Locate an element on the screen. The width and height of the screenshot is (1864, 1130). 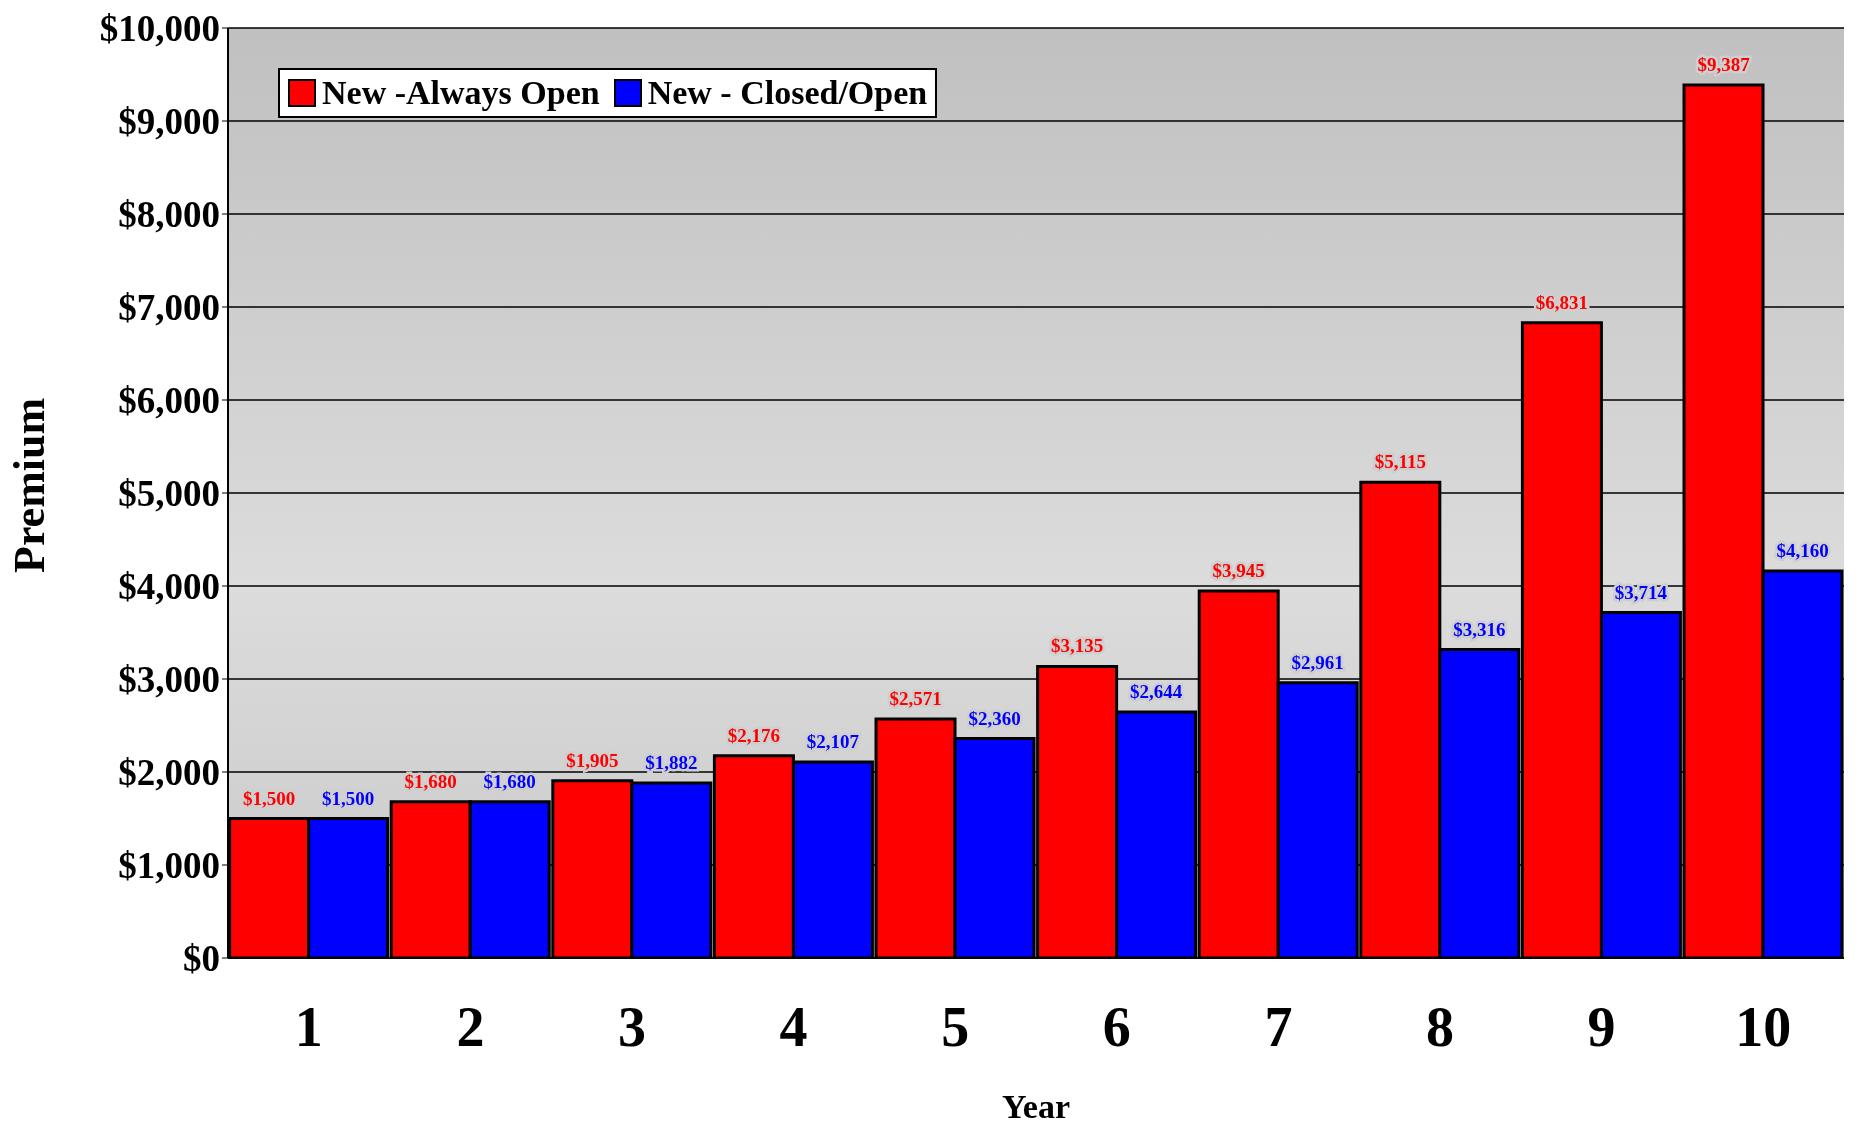
data-label: $5,115 is located at coordinates (1400, 462).